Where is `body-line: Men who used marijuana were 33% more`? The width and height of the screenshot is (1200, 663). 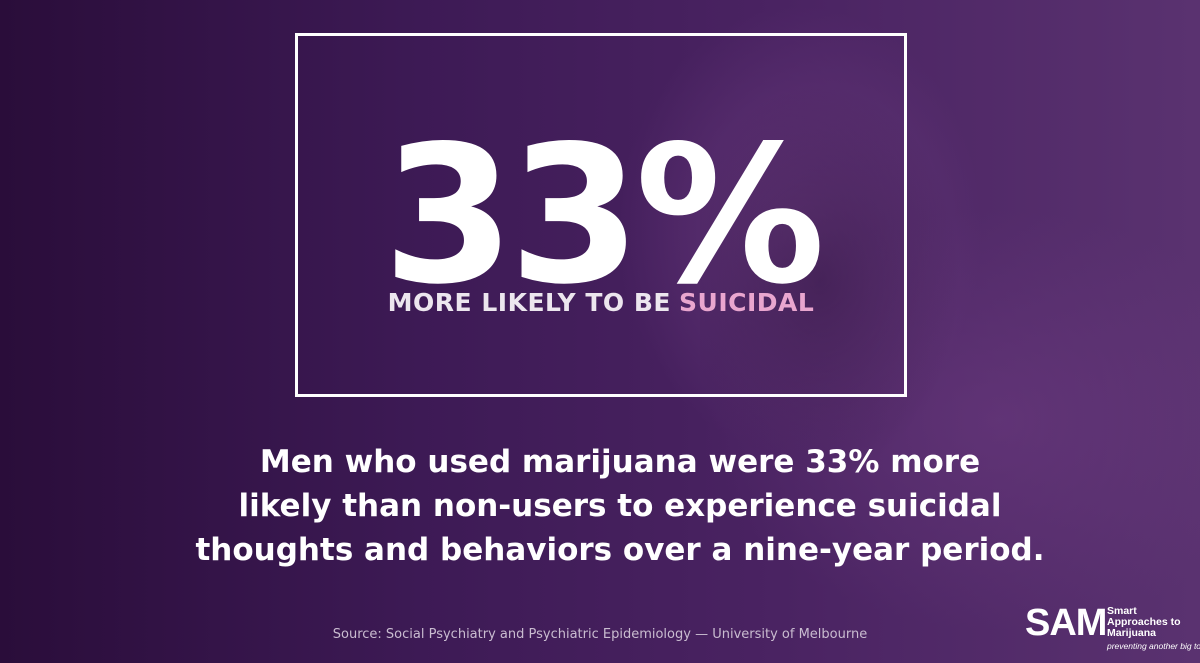
body-line: Men who used marijuana were 33% more is located at coordinates (620, 462).